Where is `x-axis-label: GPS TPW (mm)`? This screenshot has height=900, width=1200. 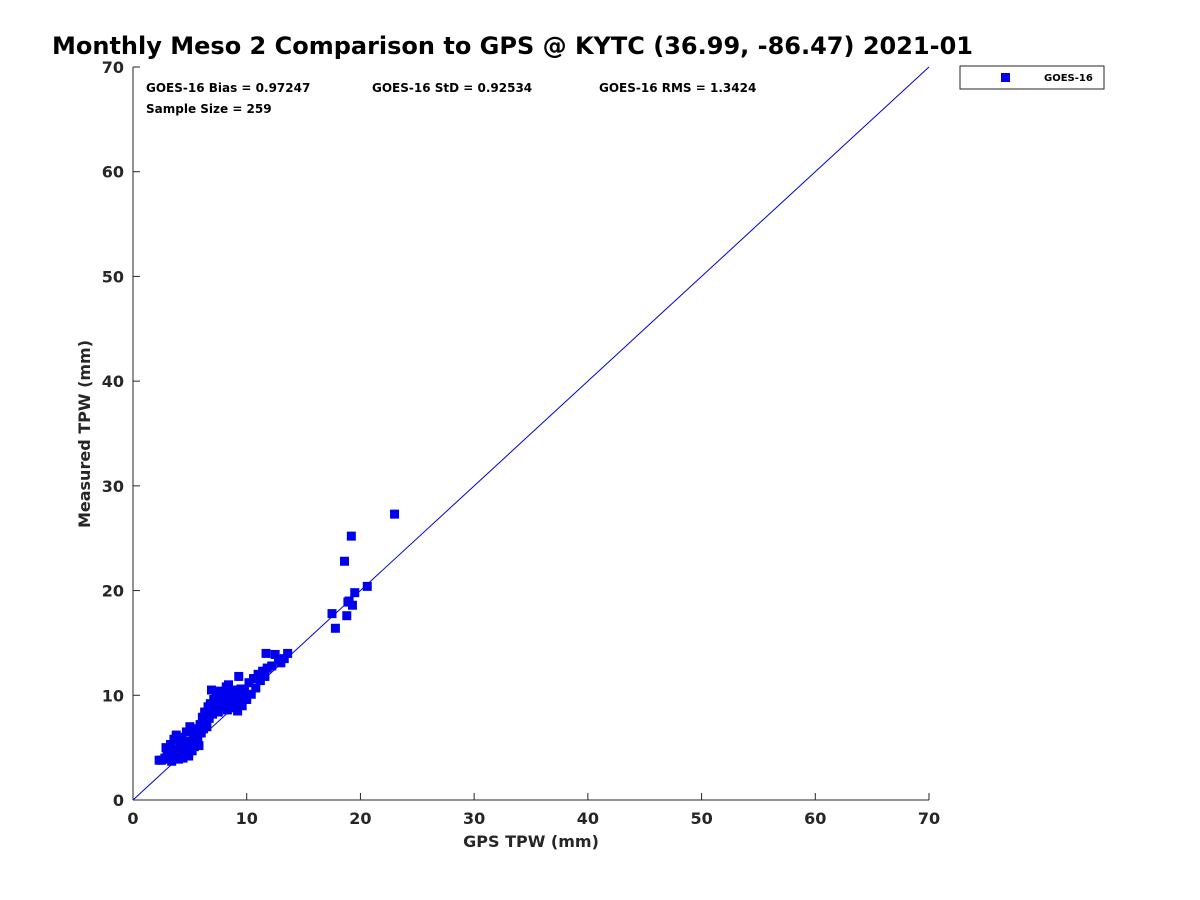
x-axis-label: GPS TPW (mm) is located at coordinates (531, 841).